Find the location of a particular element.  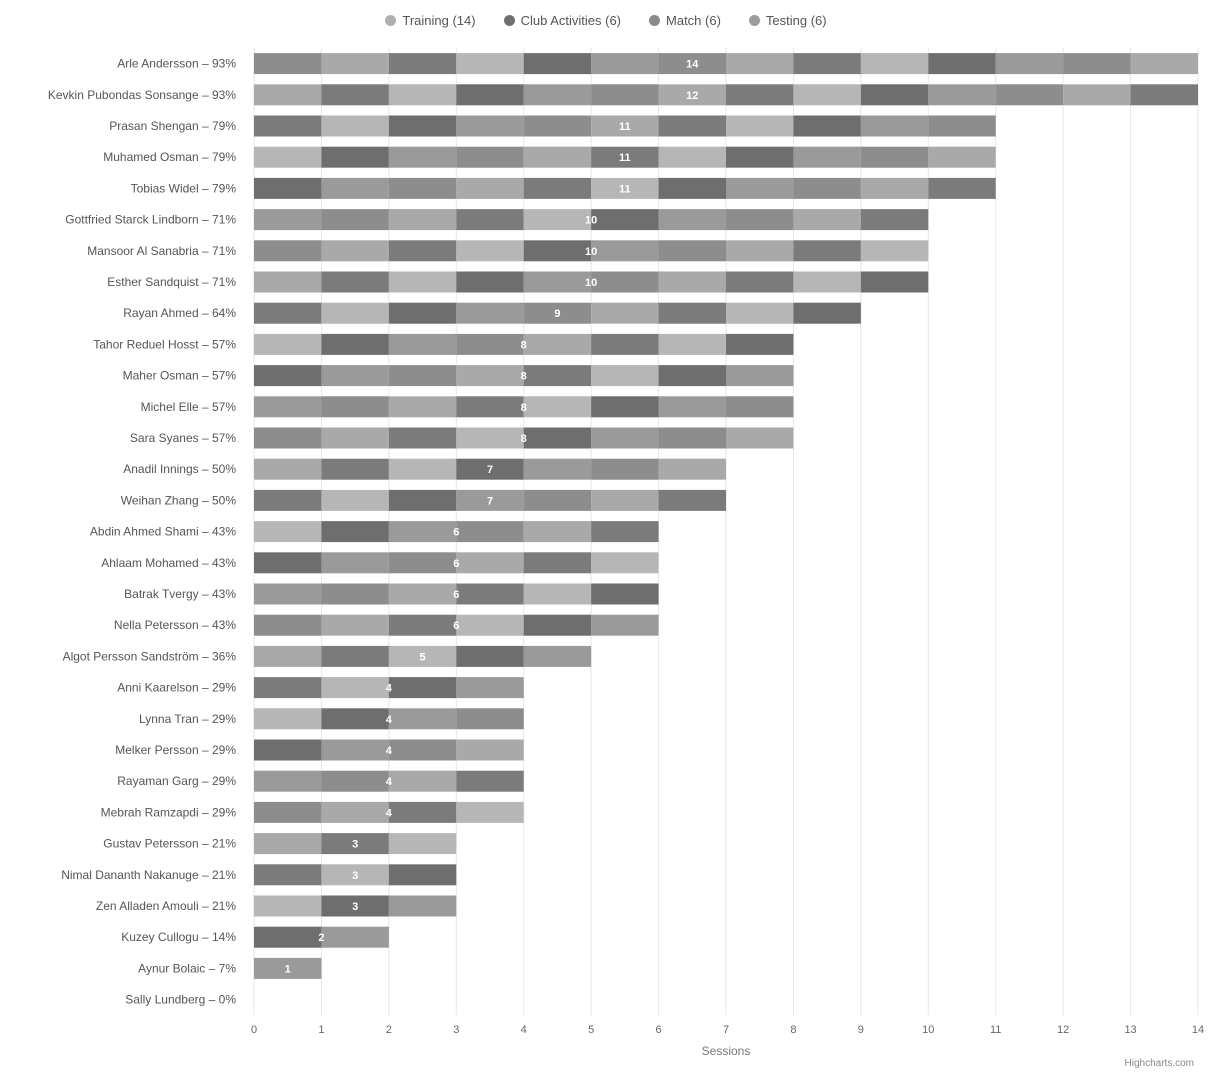

y-axis-label: Maher Osman – 57% is located at coordinates (180, 376).